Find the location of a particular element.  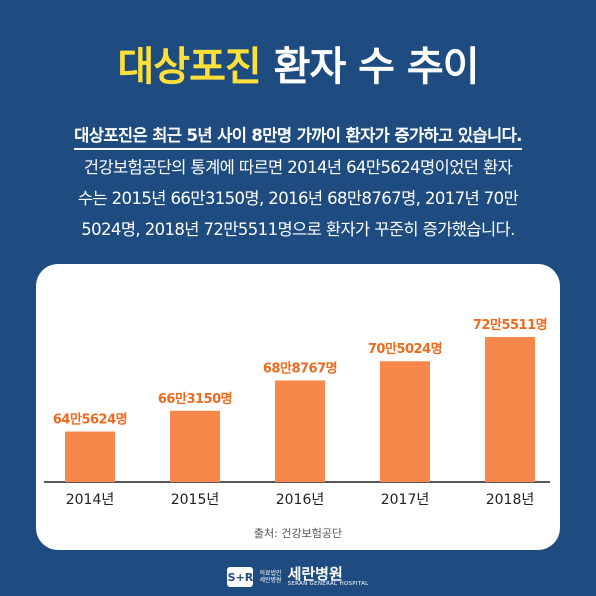

title-highlight: 대상포진 is located at coordinates (189, 67).